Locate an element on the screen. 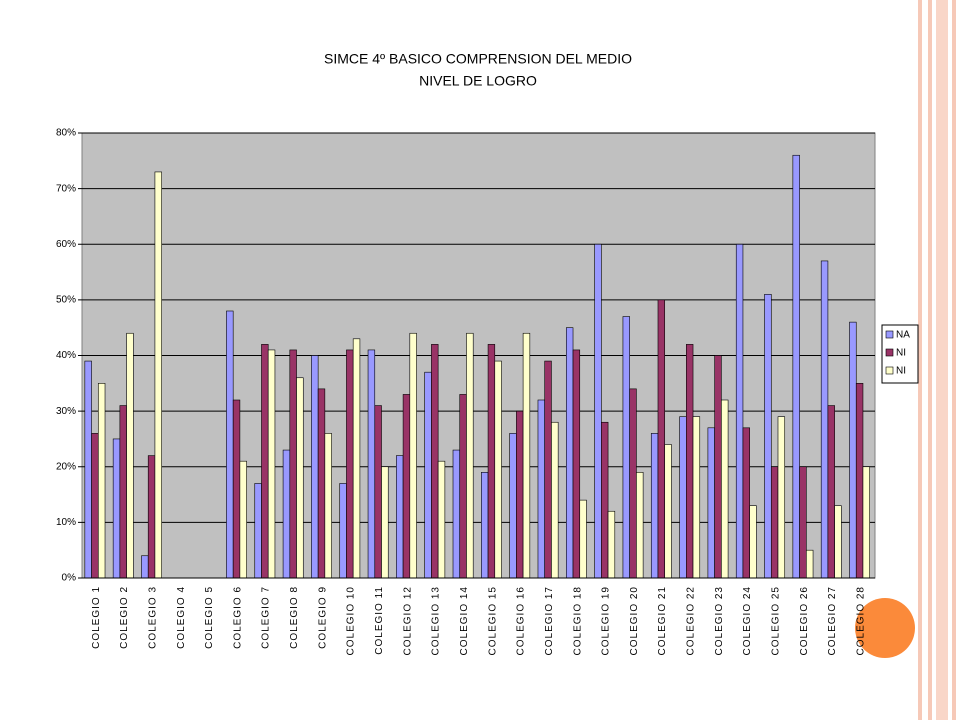 Image resolution: width=960 pixels, height=720 pixels. x-tick-label: COLEGIO 11 is located at coordinates (379, 620).